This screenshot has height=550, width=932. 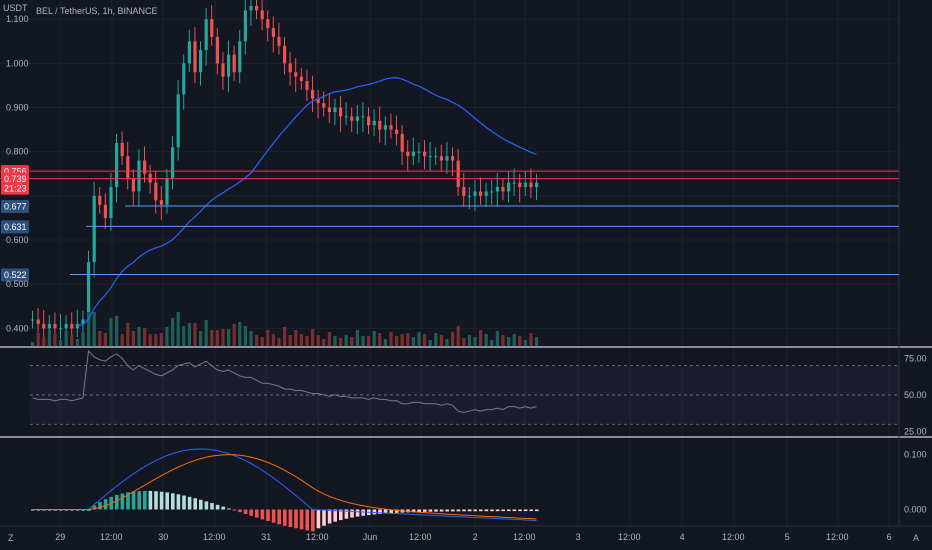 I want to click on rsi-tick-label: 50.00, so click(x=915, y=395).